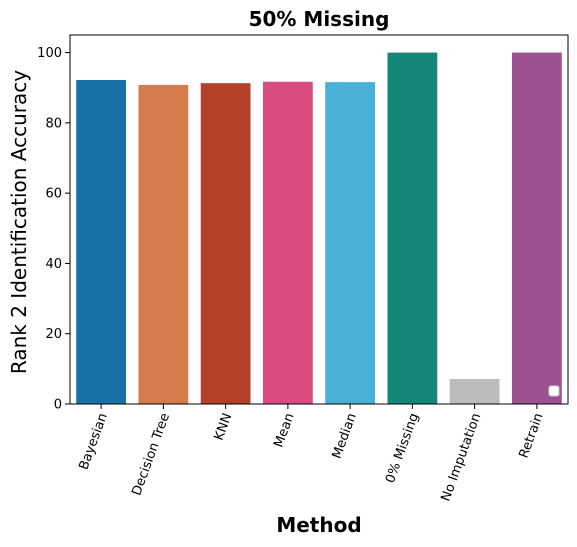  I want to click on y-tick-label: 20, so click(53, 334).